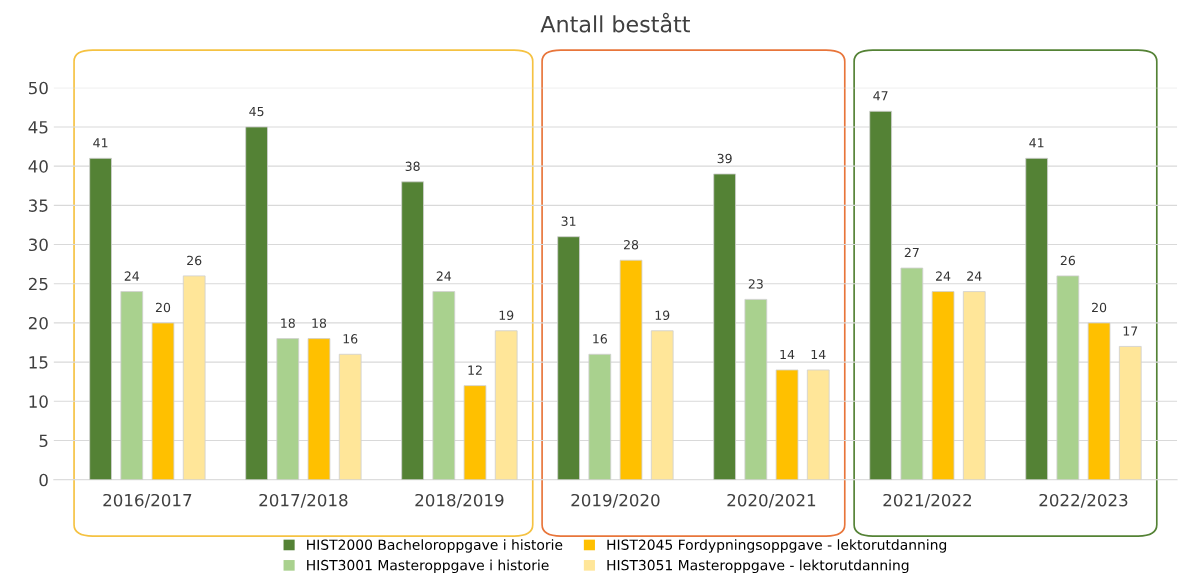 This screenshot has height=585, width=1195. What do you see at coordinates (38, 166) in the screenshot?
I see `y-tick-label: 40` at bounding box center [38, 166].